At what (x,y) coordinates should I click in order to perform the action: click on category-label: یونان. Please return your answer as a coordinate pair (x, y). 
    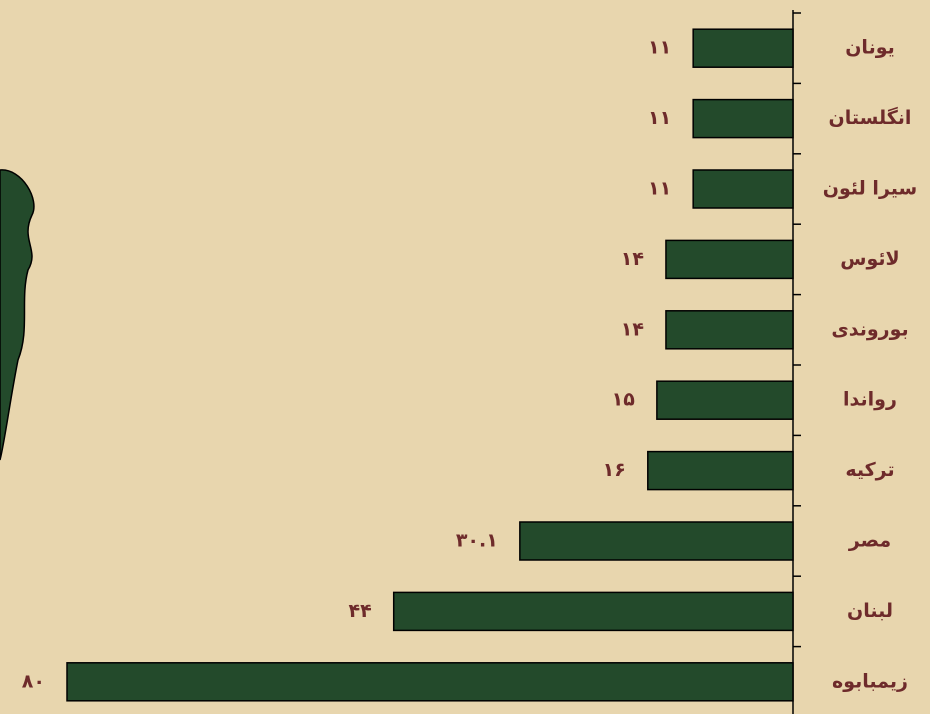
    Looking at the image, I should click on (870, 48).